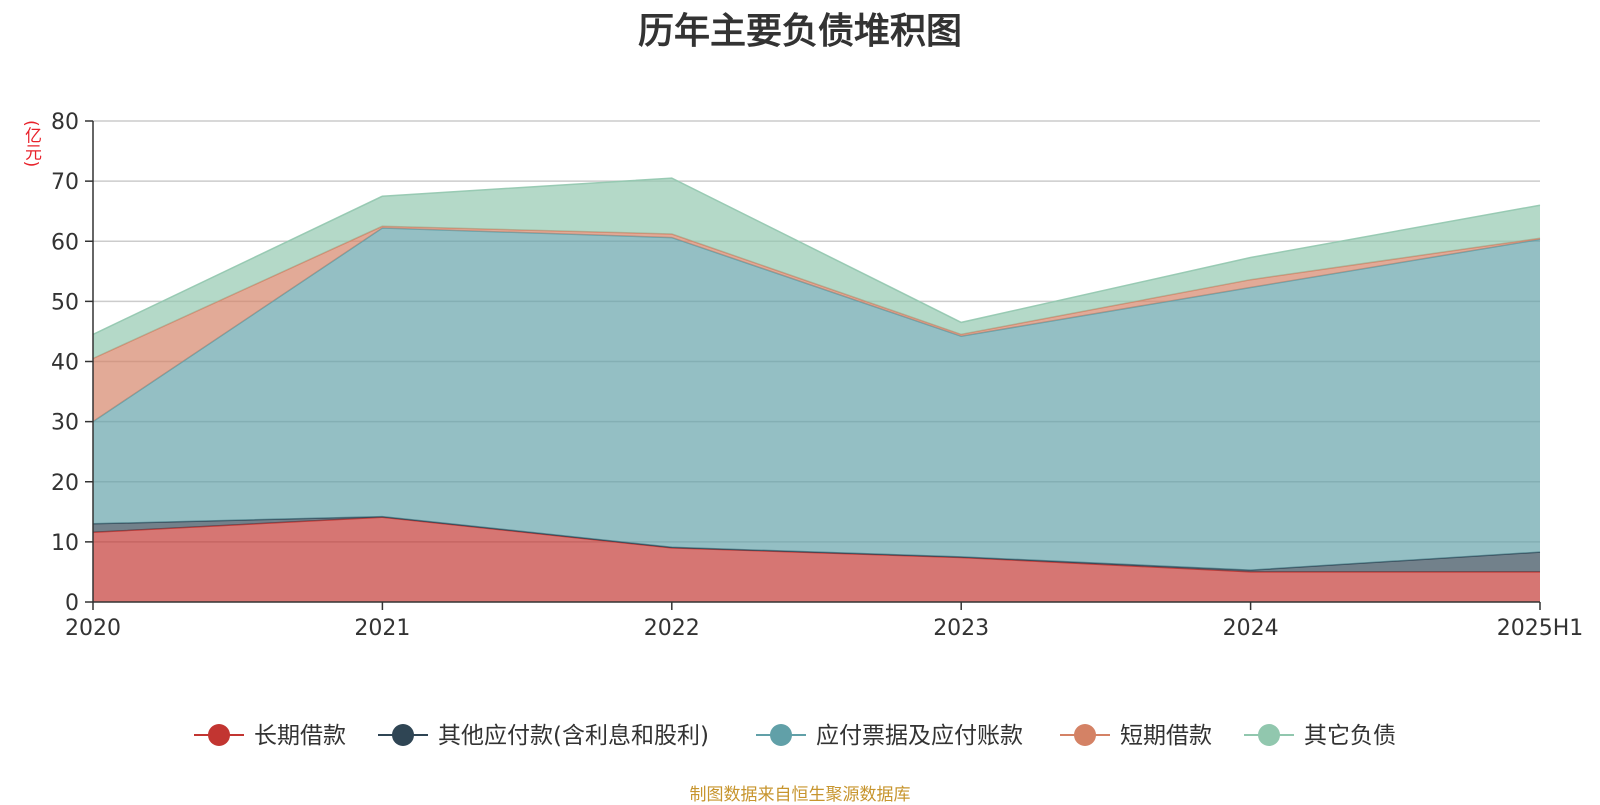 The height and width of the screenshot is (805, 1600). What do you see at coordinates (300, 736) in the screenshot?
I see `legend-label: 长期借款` at bounding box center [300, 736].